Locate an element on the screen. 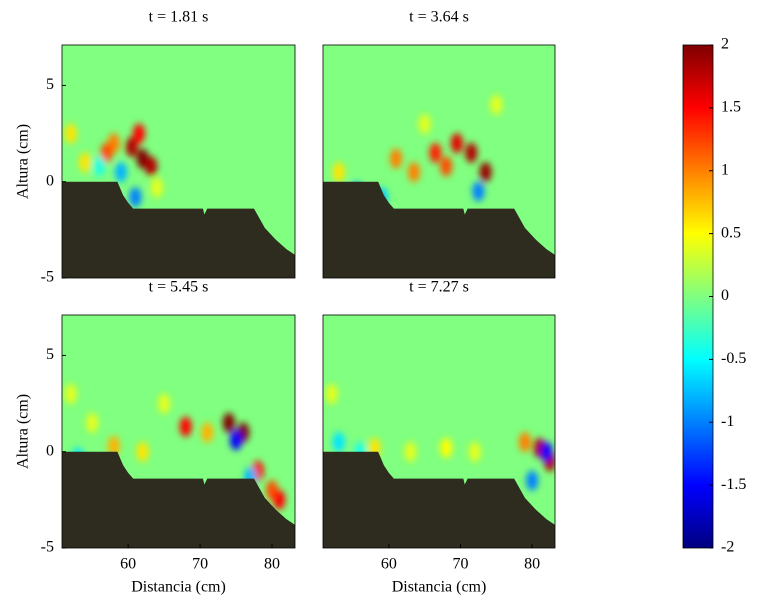  colorbar-tick-label: 0 is located at coordinates (725, 295).